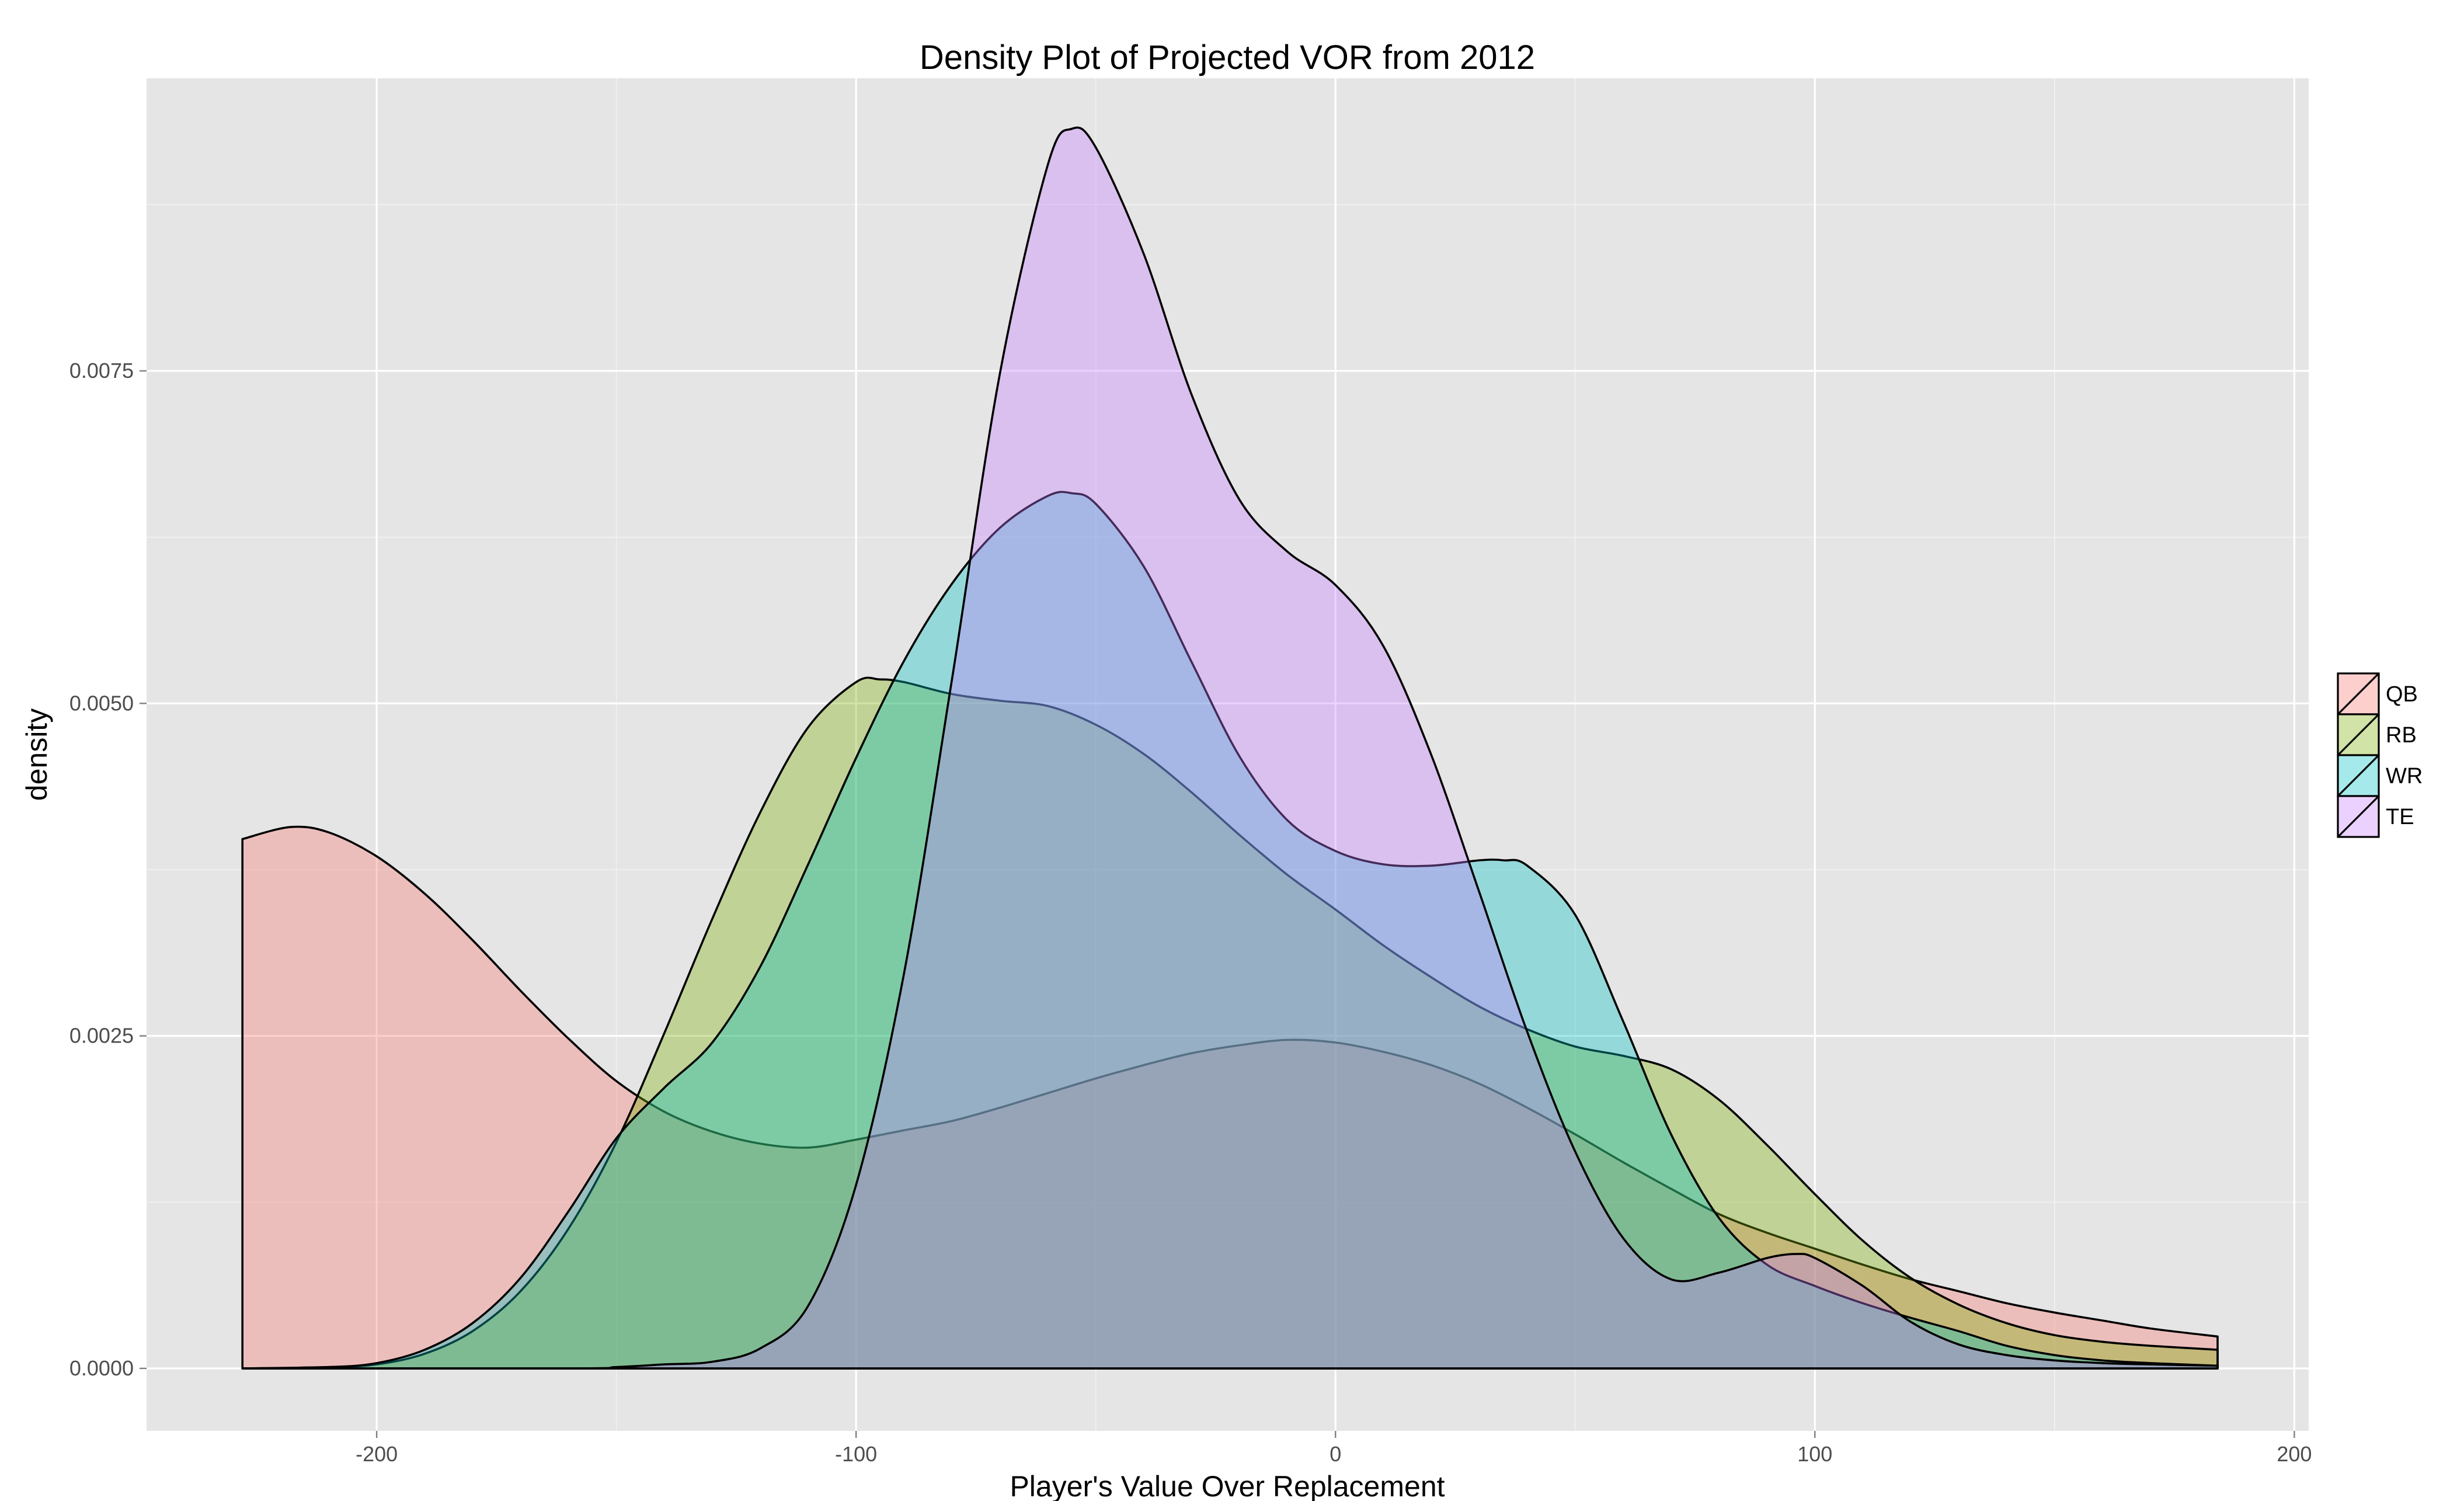 This screenshot has height=1501, width=2464. I want to click on legend-item-te: TE, so click(2375, 816).